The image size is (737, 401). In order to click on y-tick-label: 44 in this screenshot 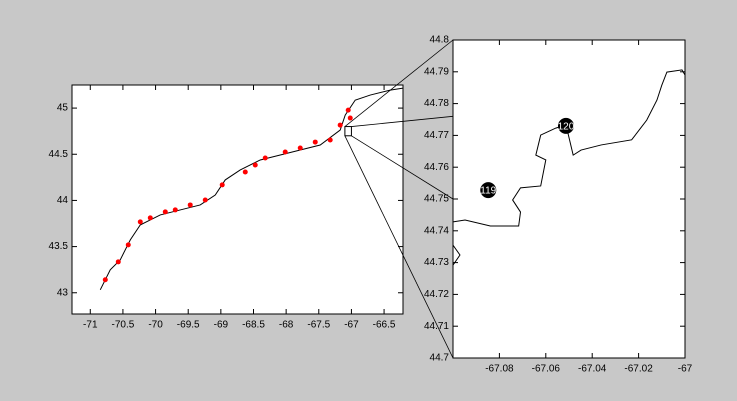, I will do `click(63, 200)`.